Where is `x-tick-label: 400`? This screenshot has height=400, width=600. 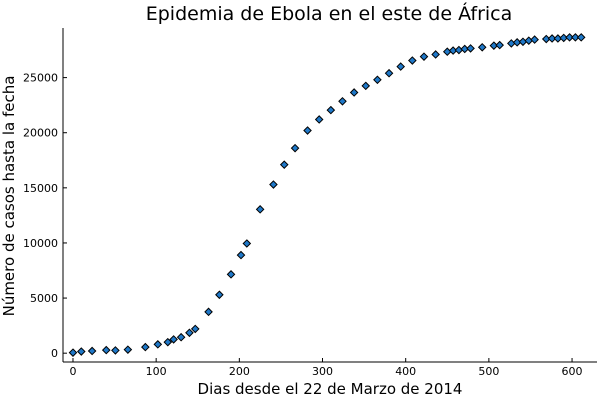 x-tick-label: 400 is located at coordinates (405, 371).